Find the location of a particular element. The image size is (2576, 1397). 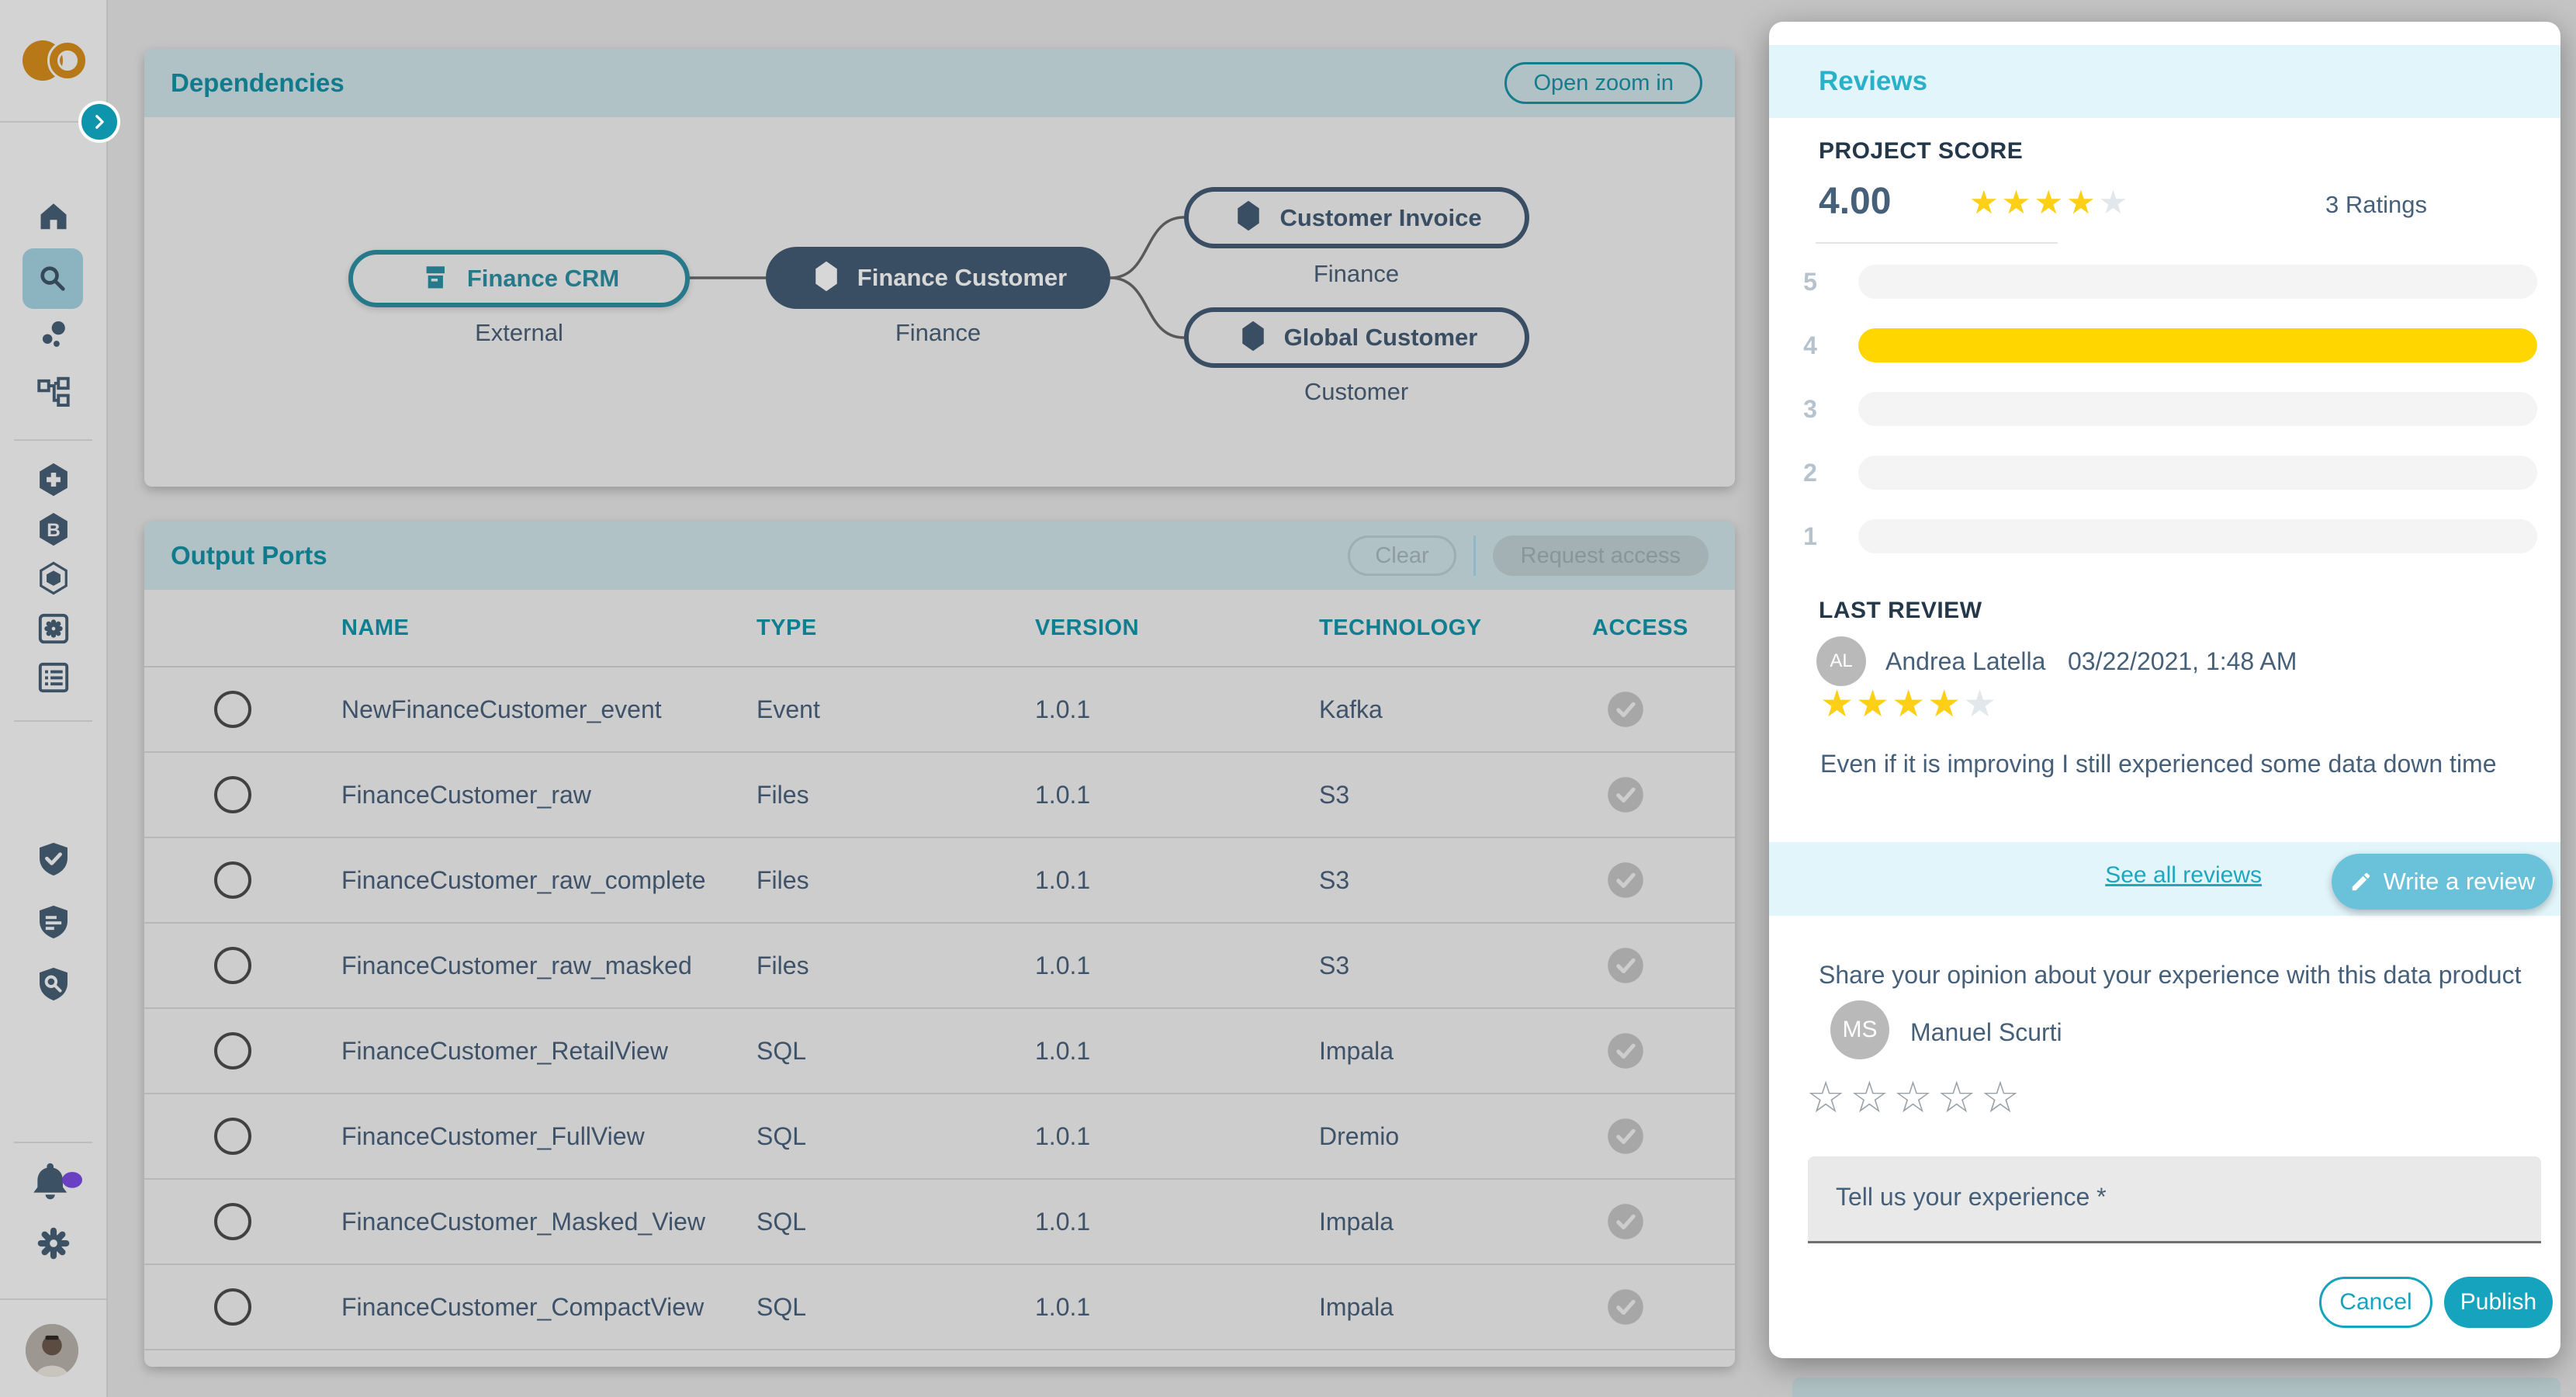

rating-star-input: ☆☆☆☆☆ is located at coordinates (1915, 1097).